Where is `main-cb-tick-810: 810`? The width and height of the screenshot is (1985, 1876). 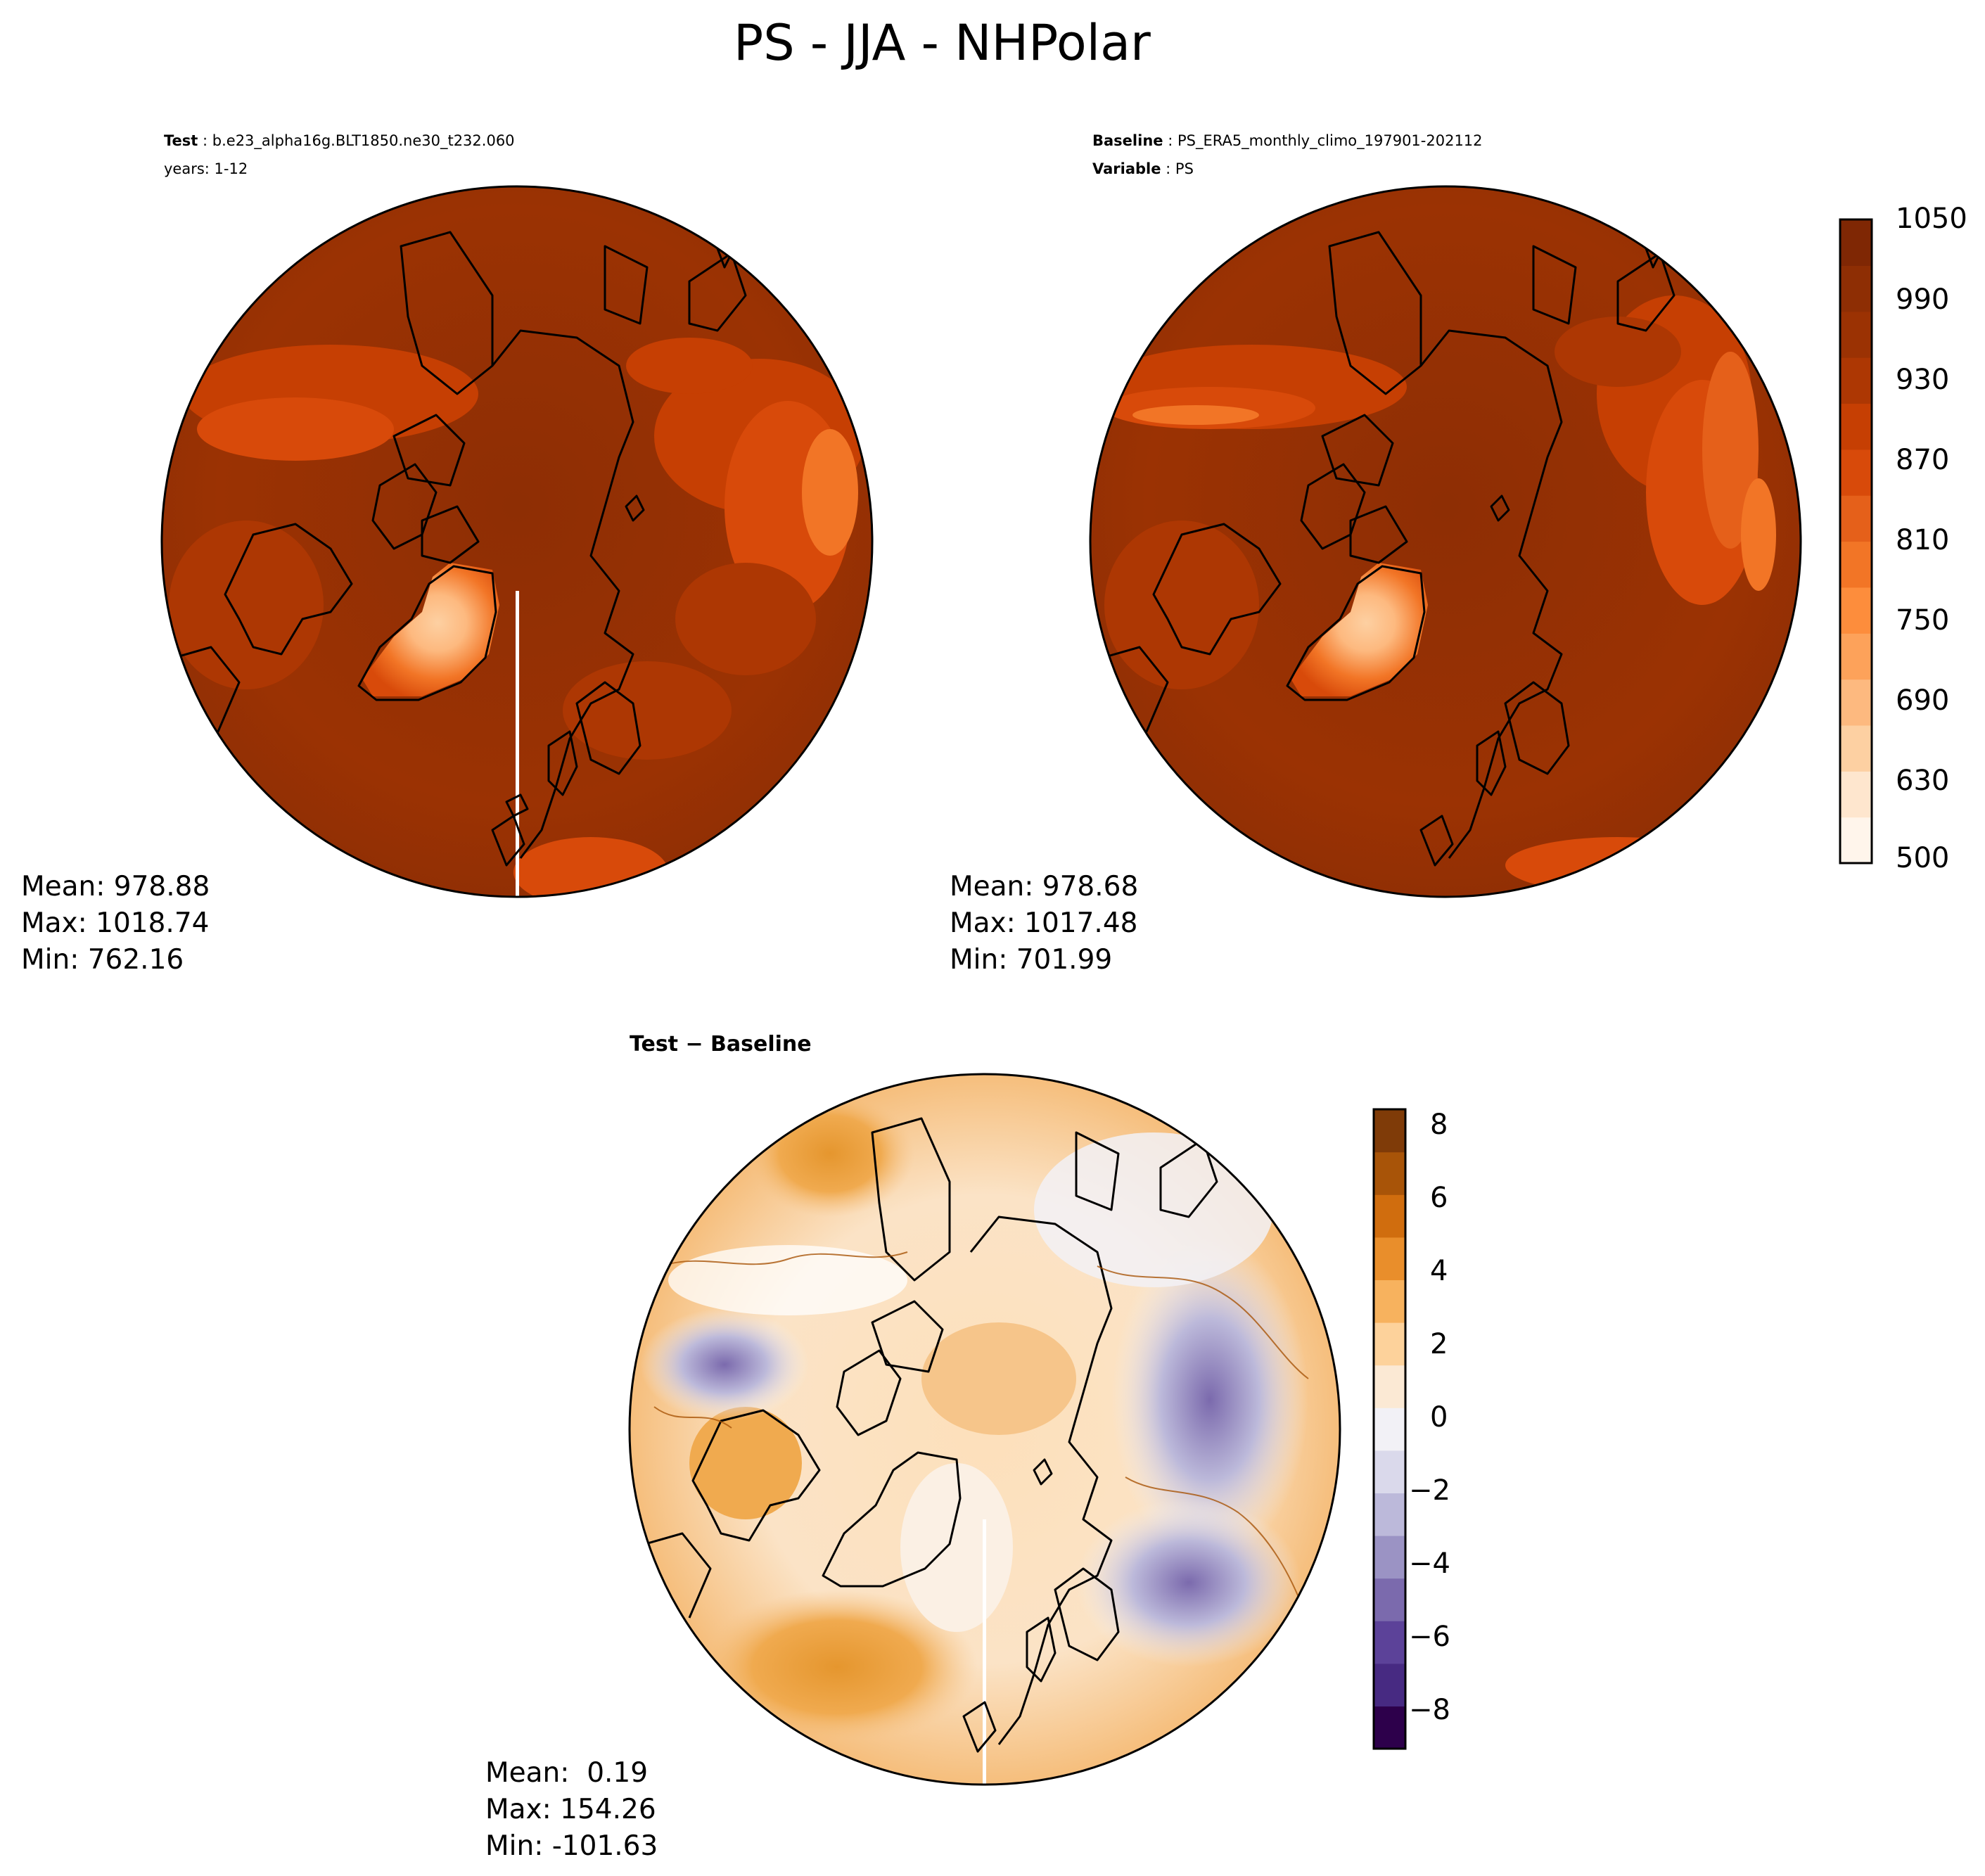
main-cb-tick-810: 810 is located at coordinates (1923, 540).